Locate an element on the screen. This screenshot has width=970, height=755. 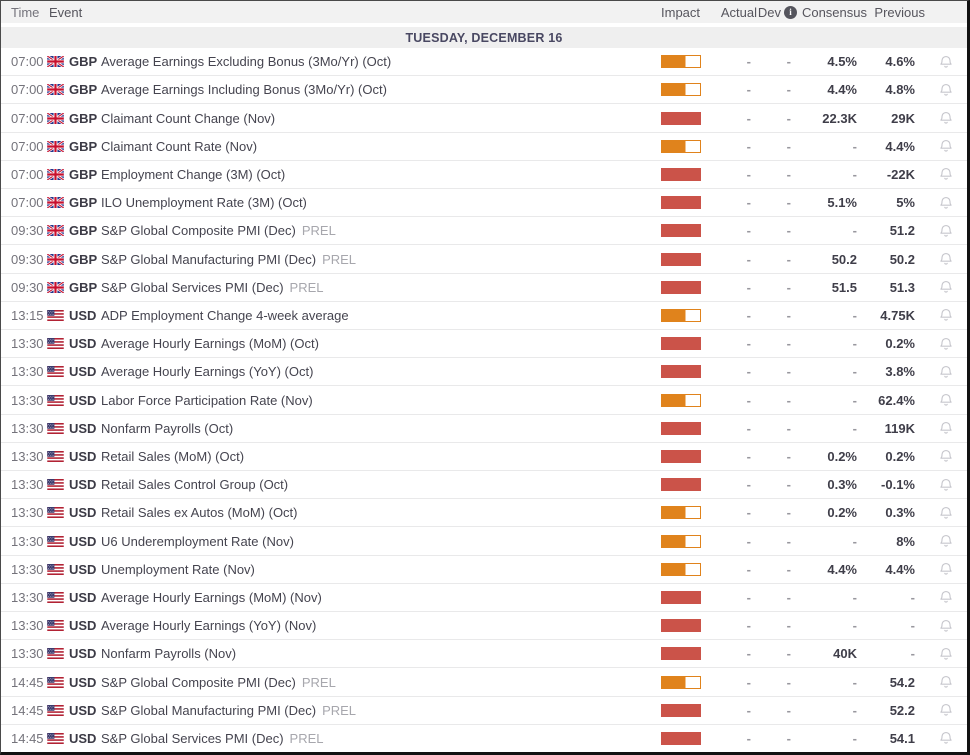
consensus-value: 22.3K is located at coordinates (839, 118).